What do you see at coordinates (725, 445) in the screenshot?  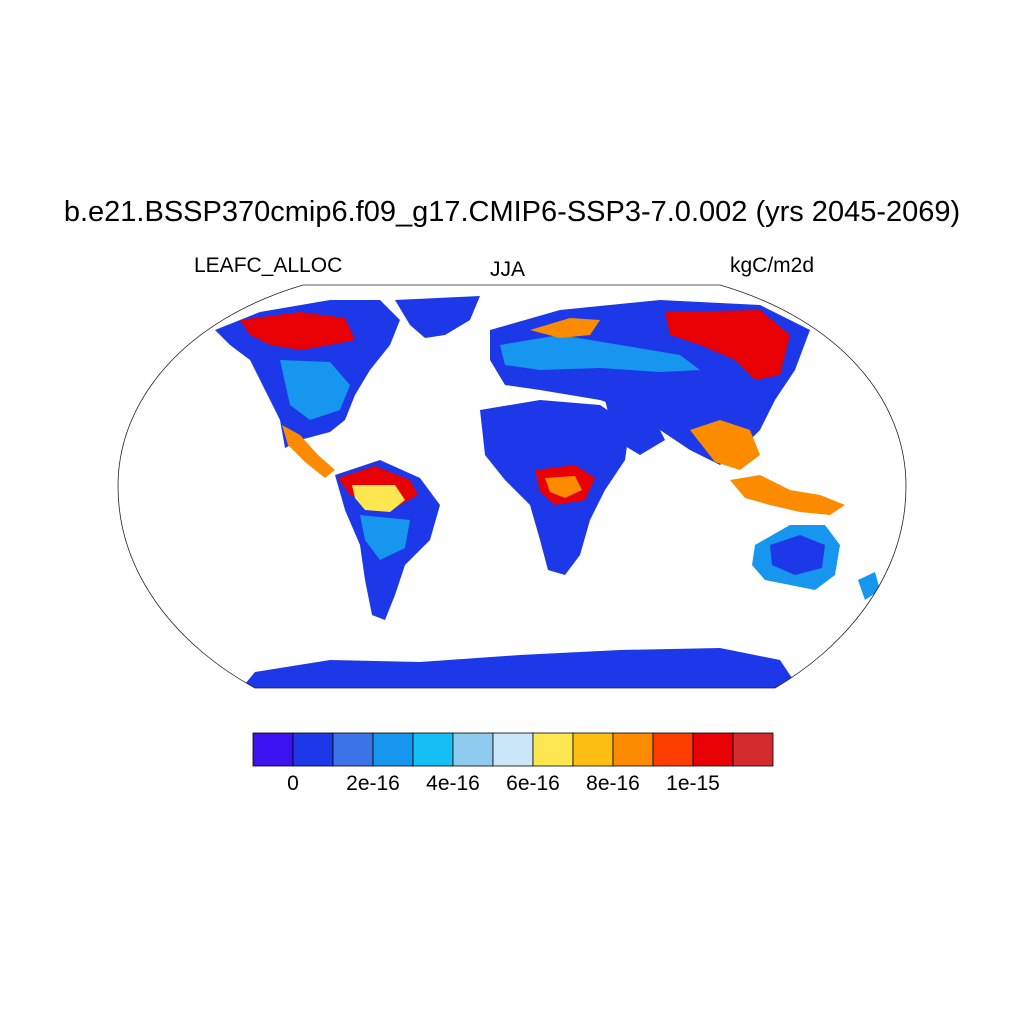 I see `south-asia` at bounding box center [725, 445].